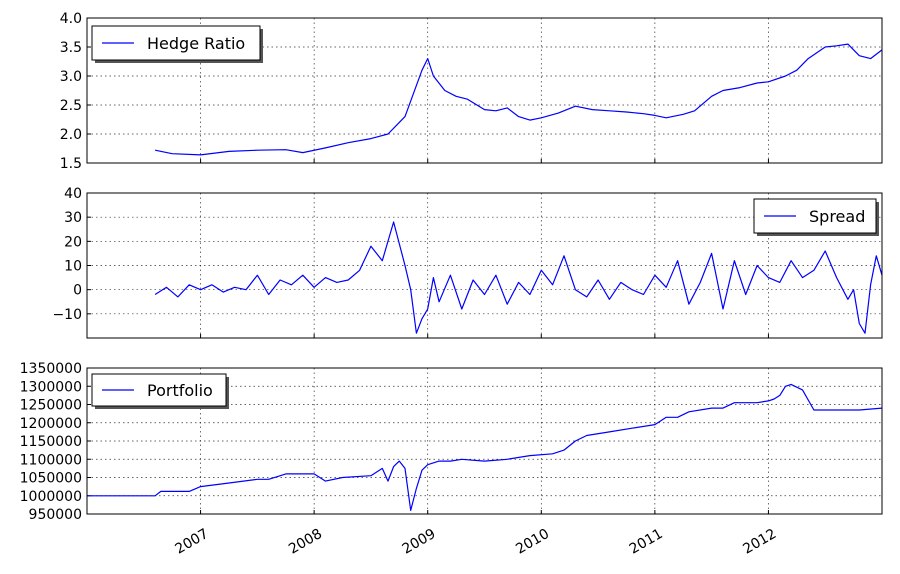  I want to click on spread-y-tick-label: 40, so click(73, 194).